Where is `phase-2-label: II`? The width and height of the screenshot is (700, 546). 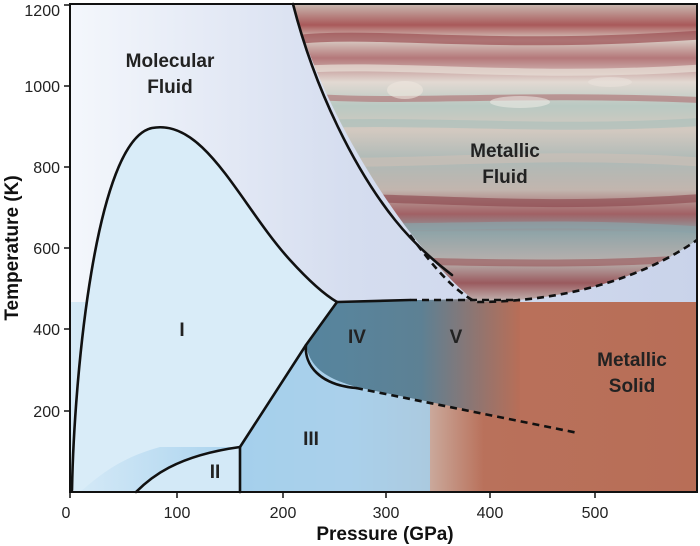 phase-2-label: II is located at coordinates (215, 472).